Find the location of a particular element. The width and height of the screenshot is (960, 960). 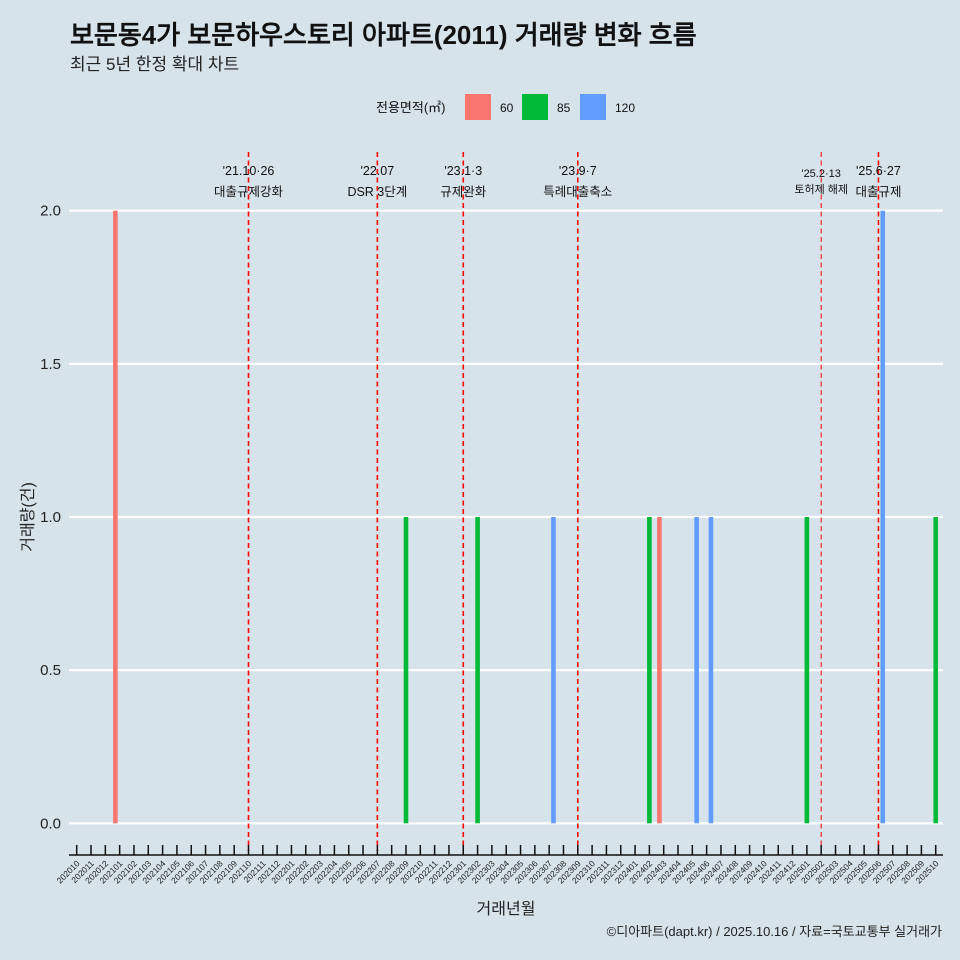

legend: 전용면적(㎡) 60 85 120 is located at coordinates (505, 107).